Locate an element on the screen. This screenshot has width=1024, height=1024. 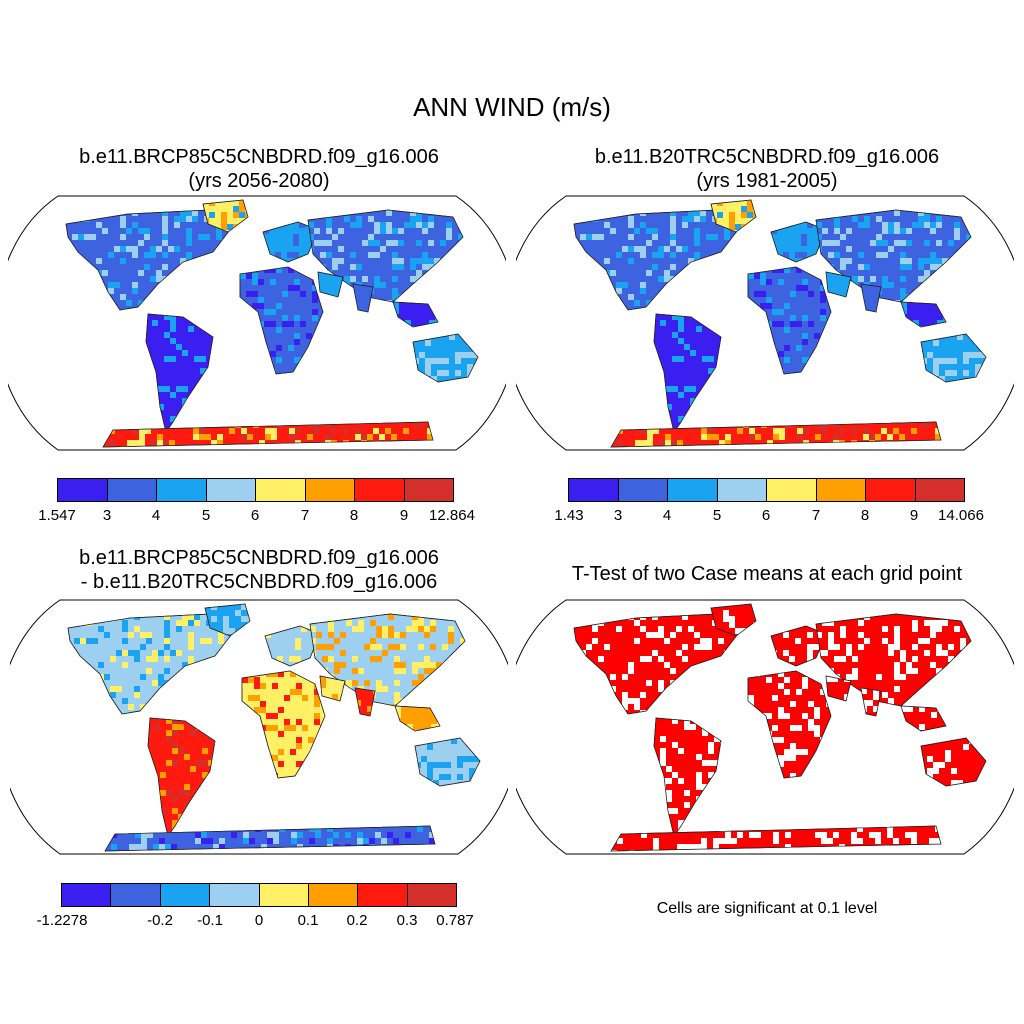
panel-3-title-line2: - b.e11.B20TRC5CNBDRD.f09_g16.006 is located at coordinates (259, 582).